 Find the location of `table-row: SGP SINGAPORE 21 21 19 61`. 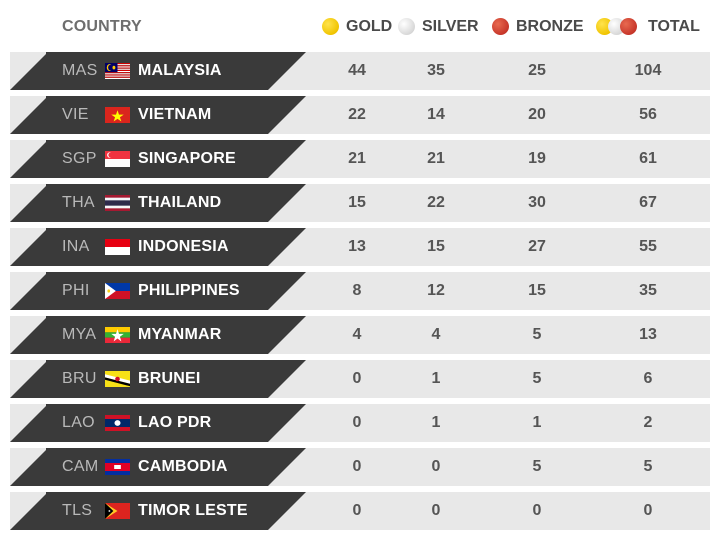

table-row: SGP SINGAPORE 21 21 19 61 is located at coordinates (360, 159).